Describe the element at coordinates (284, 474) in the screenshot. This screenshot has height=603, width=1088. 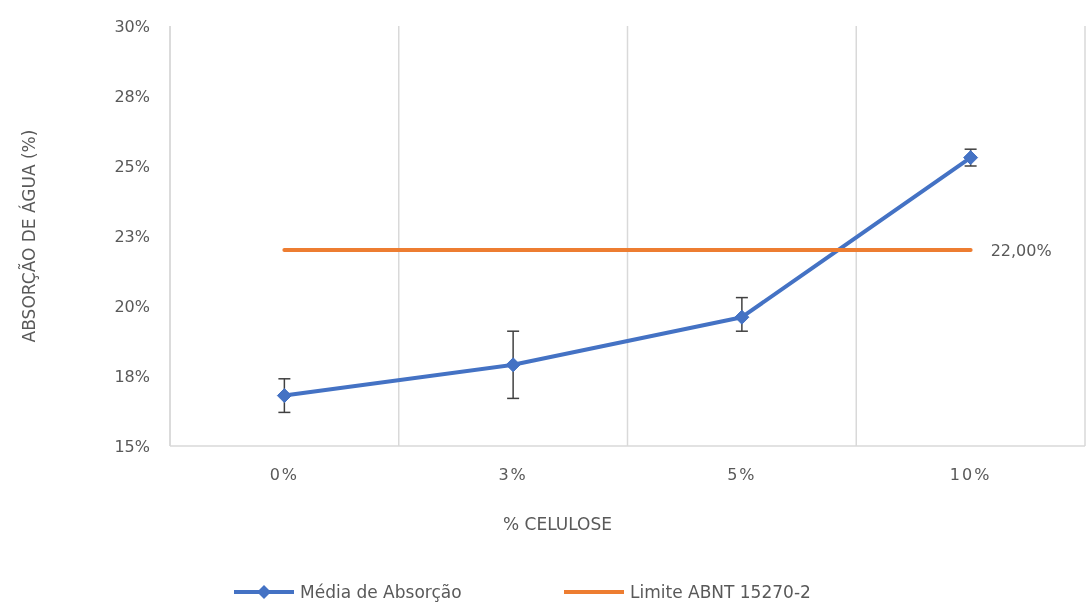
I see `x-tick-label: 0%` at that location.